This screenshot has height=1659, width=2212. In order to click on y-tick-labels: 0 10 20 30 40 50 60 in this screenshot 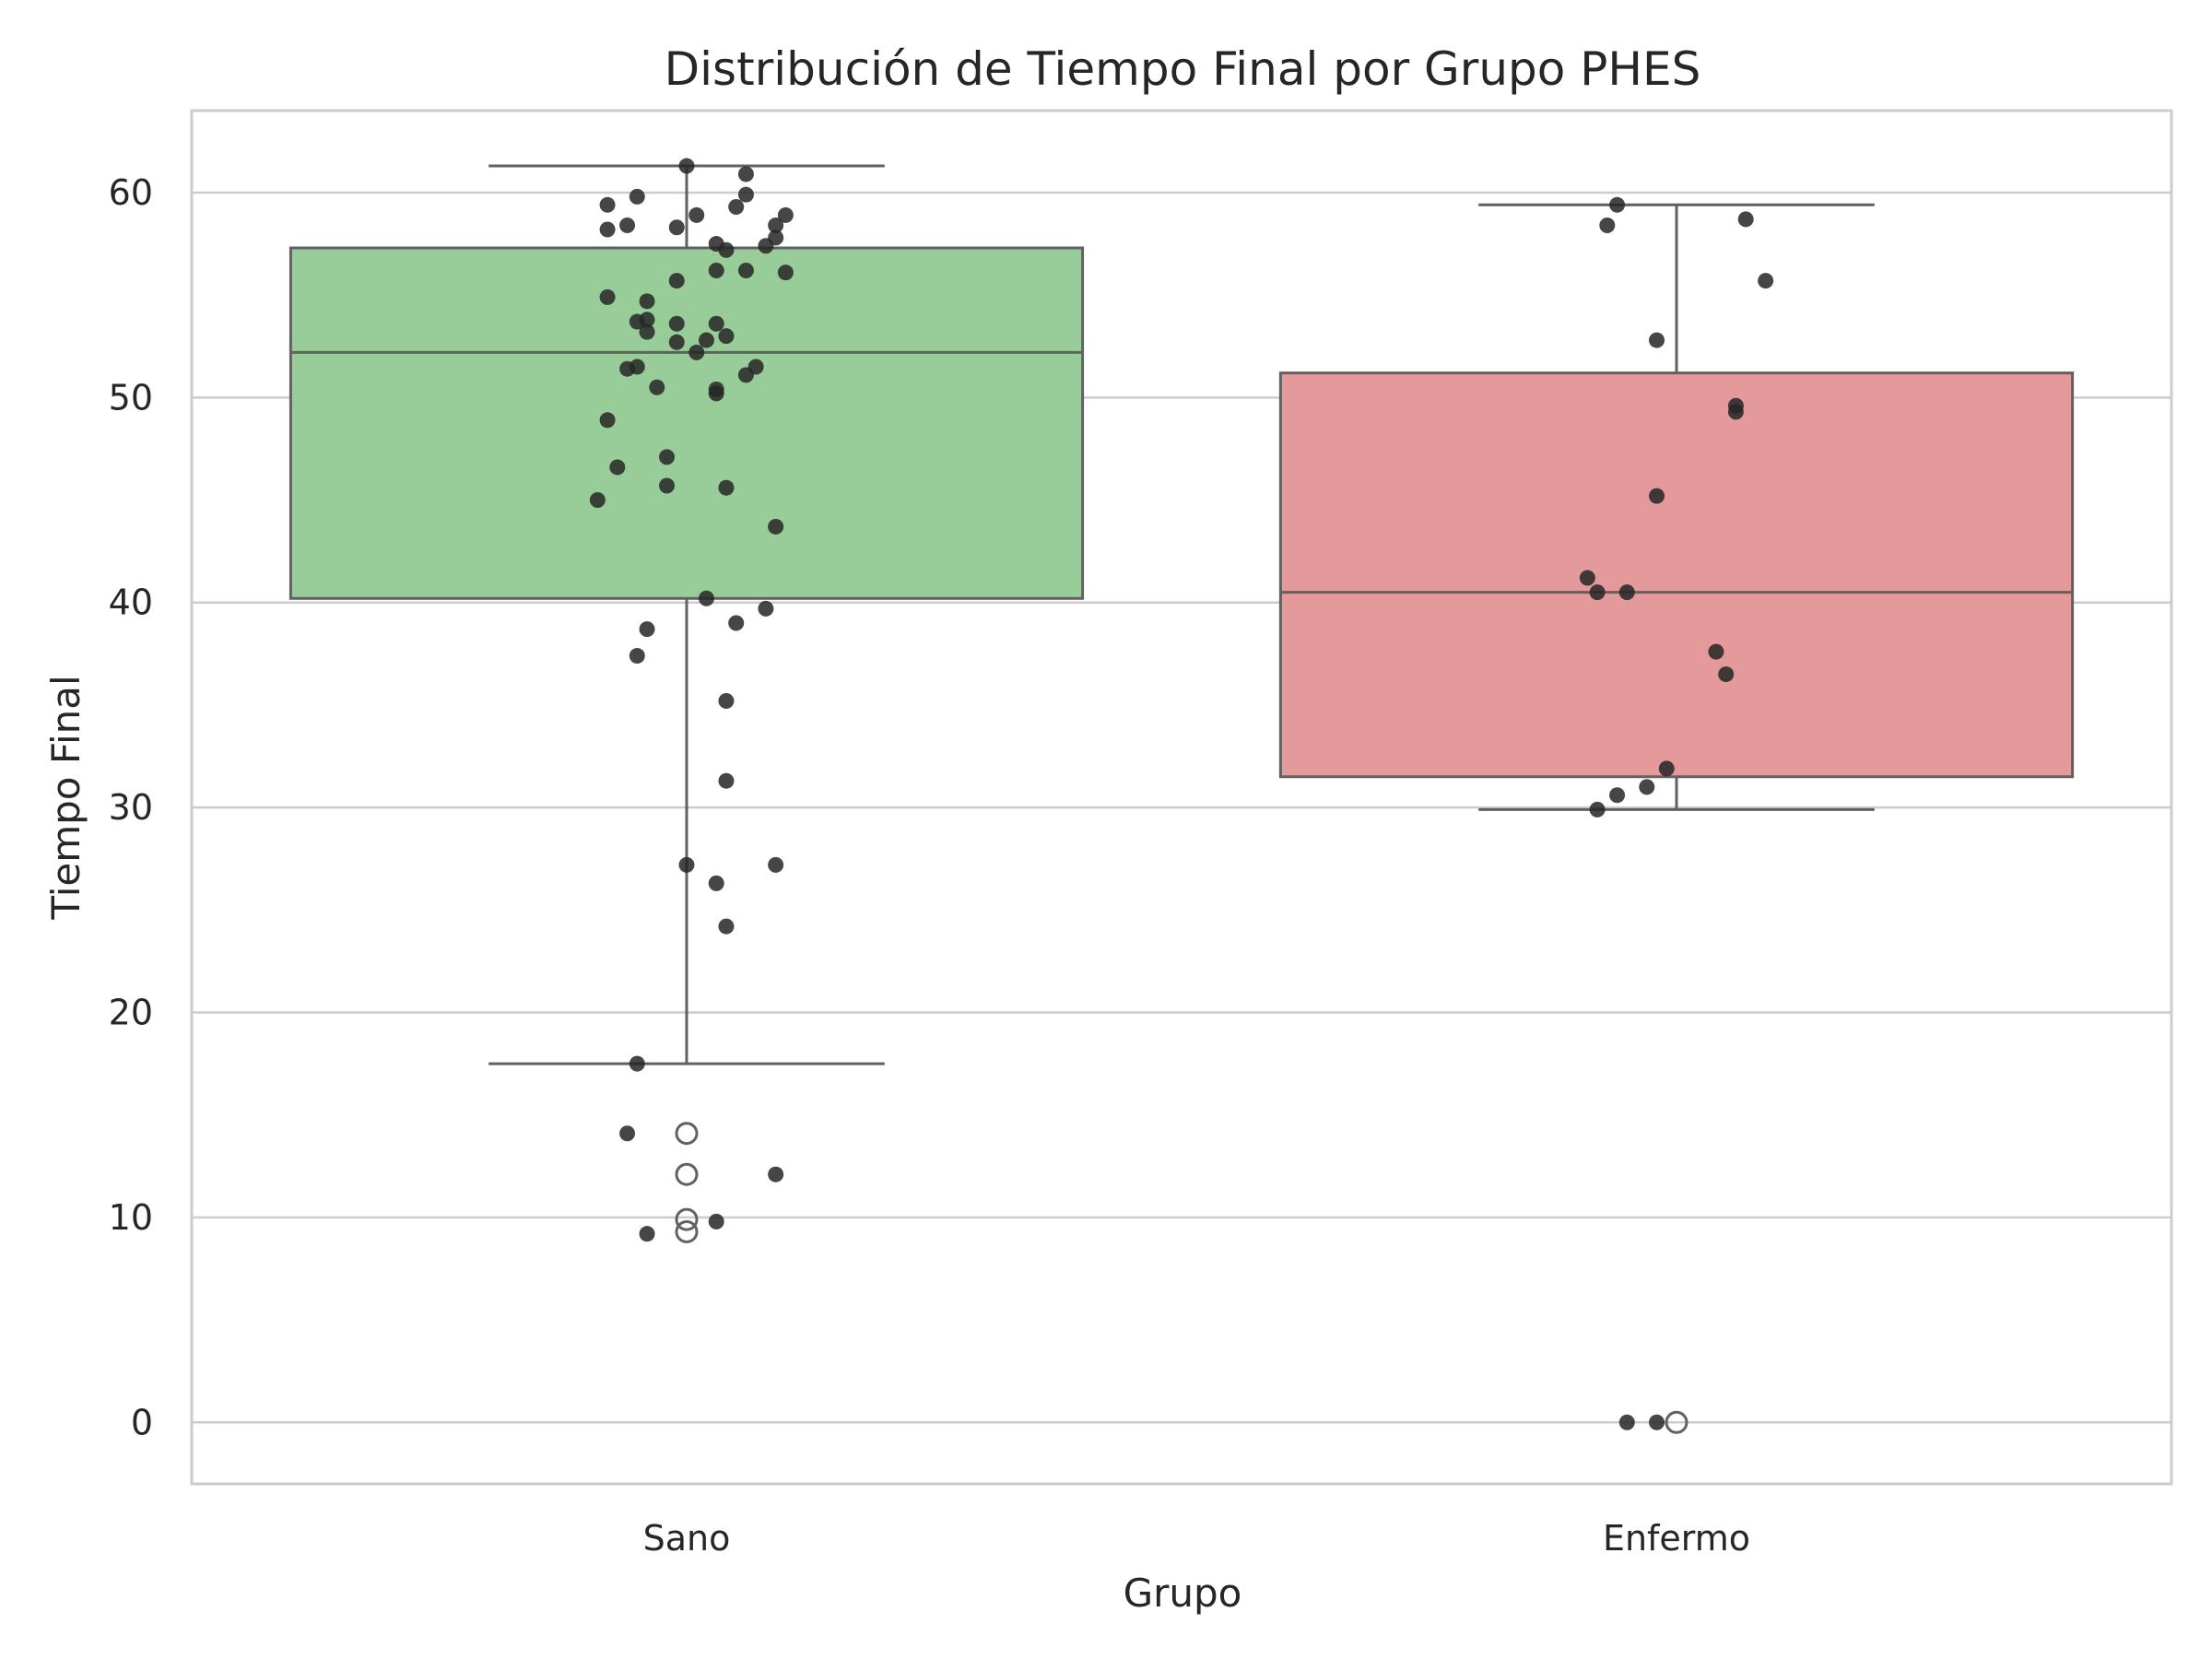, I will do `click(131, 807)`.